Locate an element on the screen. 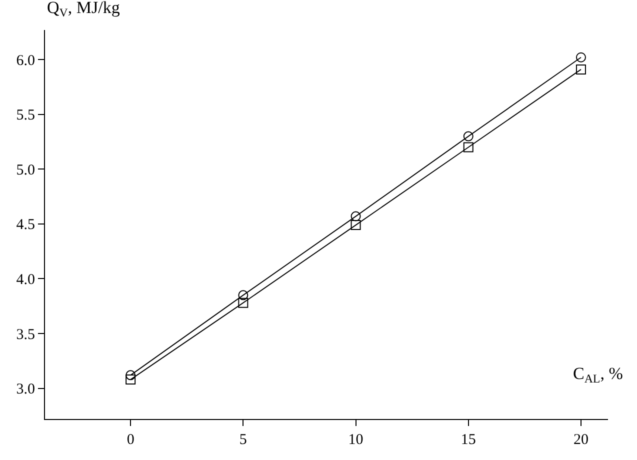 This screenshot has height=460, width=637. y-axis-title: Q$_{V}$, MJ/kg is located at coordinates (83, 10).